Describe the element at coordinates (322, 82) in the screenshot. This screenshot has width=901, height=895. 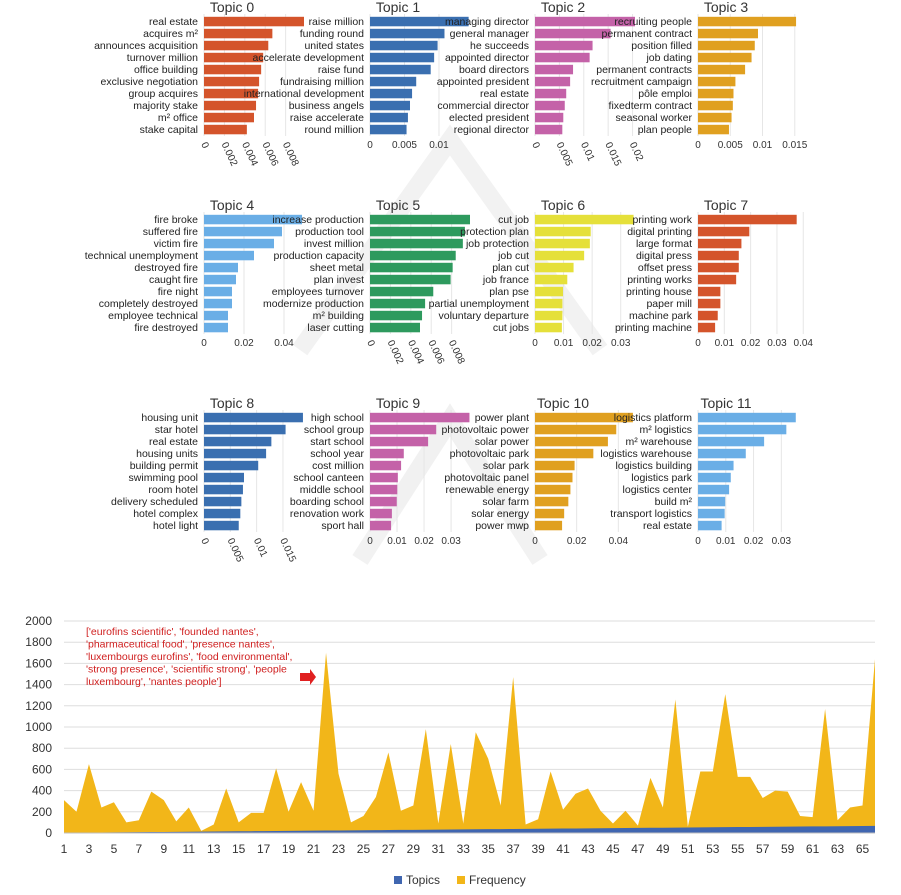
I see `bar-label: fundraising million` at that location.